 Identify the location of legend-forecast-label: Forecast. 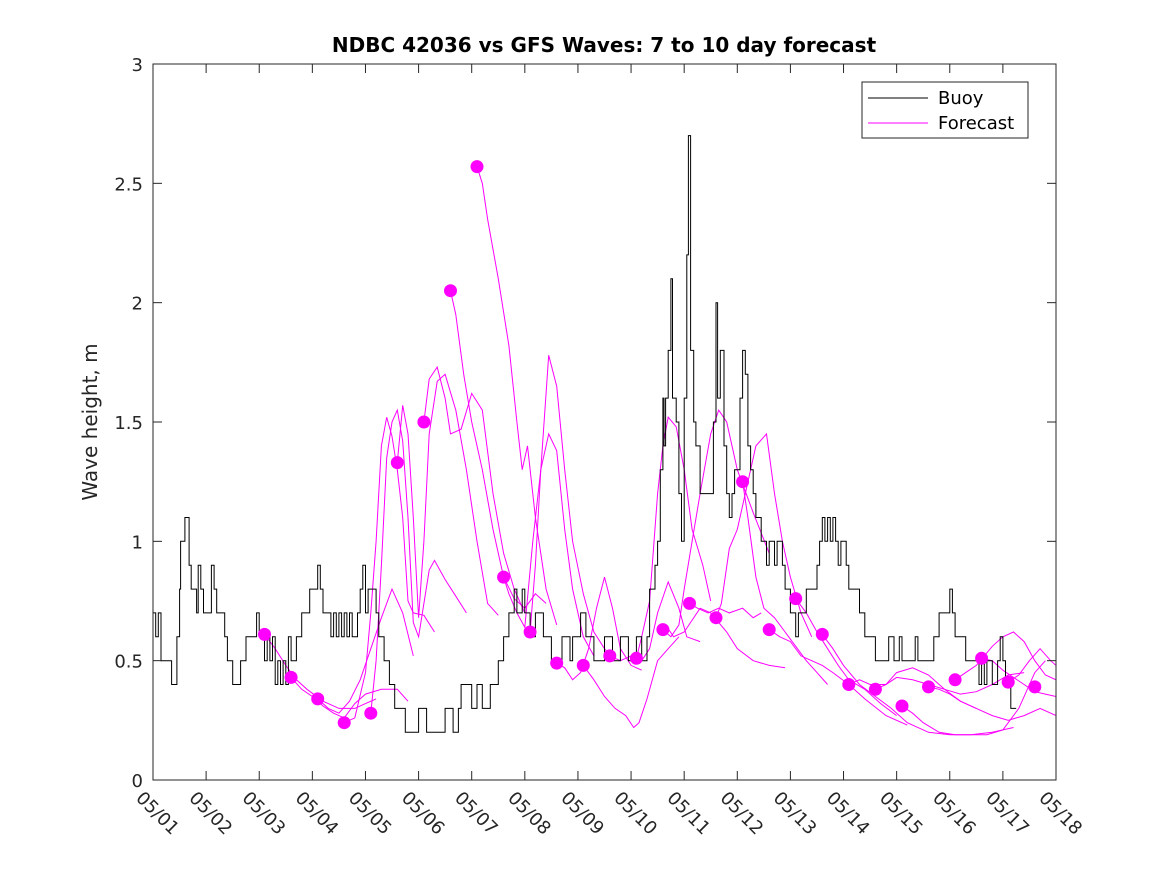
(976, 123).